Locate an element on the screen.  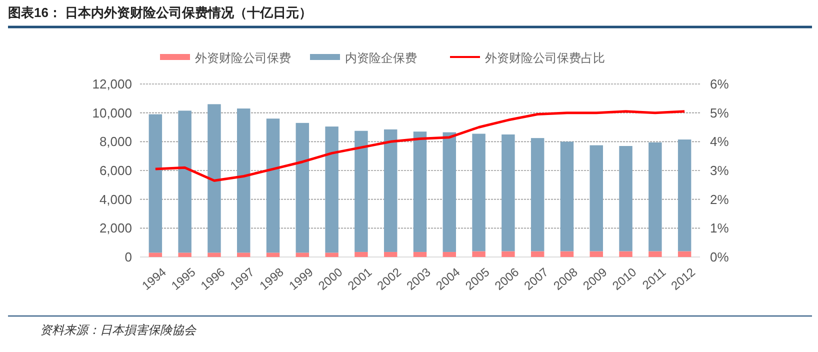
chart-title: 图表16： 日本内外资财险公司保费情况（十亿日元） is located at coordinates (160, 12).